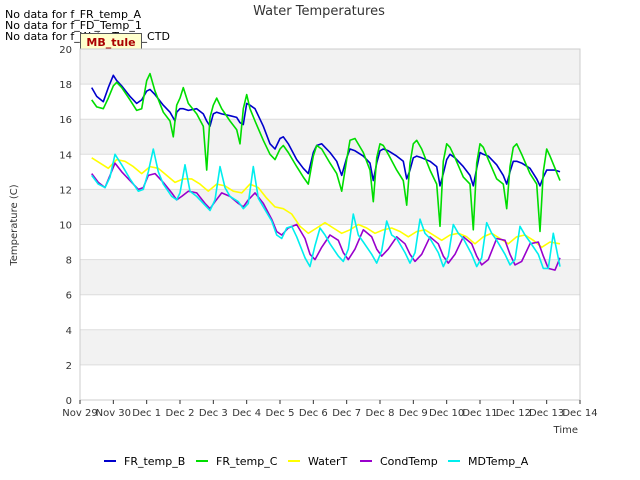 Image resolution: width=640 pixels, height=480 pixels. I want to click on y-axis: 0 2 4 6 8 10 12 14 16 18 20, so click(65, 226).